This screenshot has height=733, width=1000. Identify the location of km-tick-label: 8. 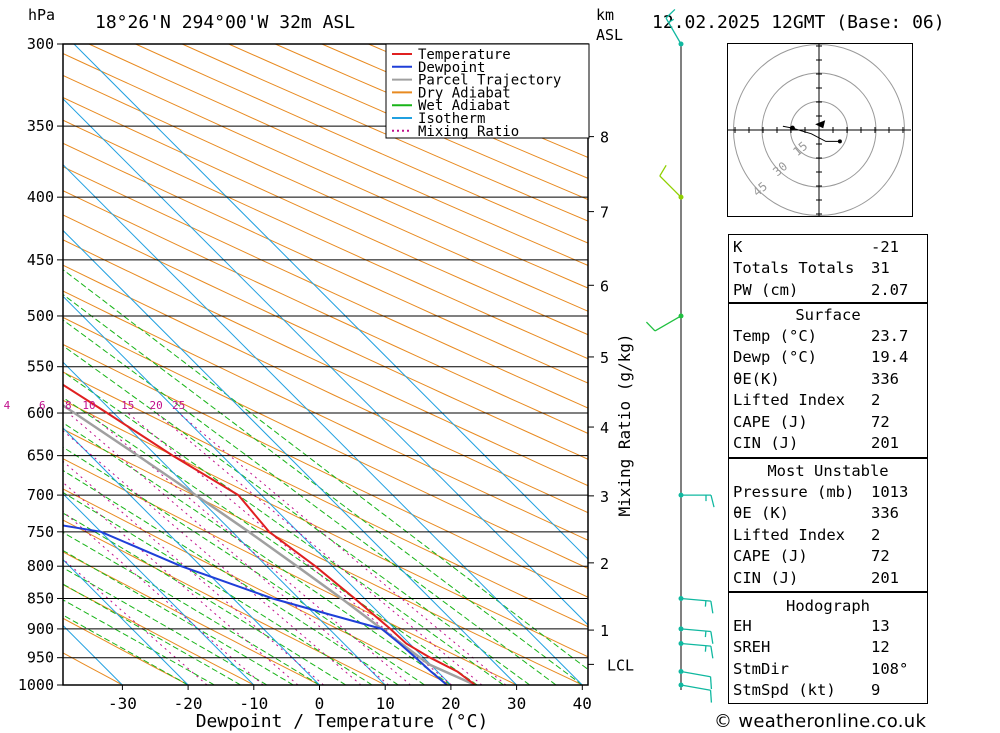
(604, 138).